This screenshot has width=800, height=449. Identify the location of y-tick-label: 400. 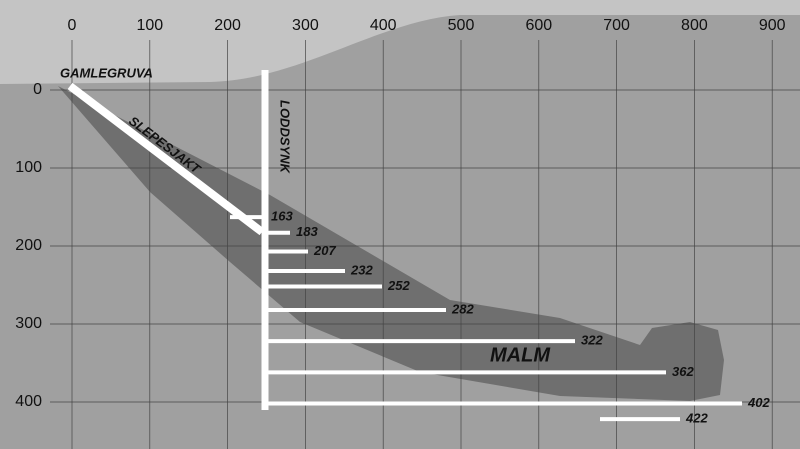
(28, 401).